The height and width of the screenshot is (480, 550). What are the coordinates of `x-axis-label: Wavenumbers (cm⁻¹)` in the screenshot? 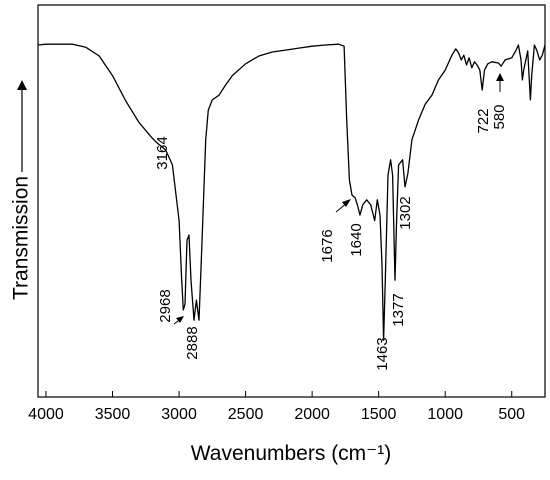 It's located at (291, 453).